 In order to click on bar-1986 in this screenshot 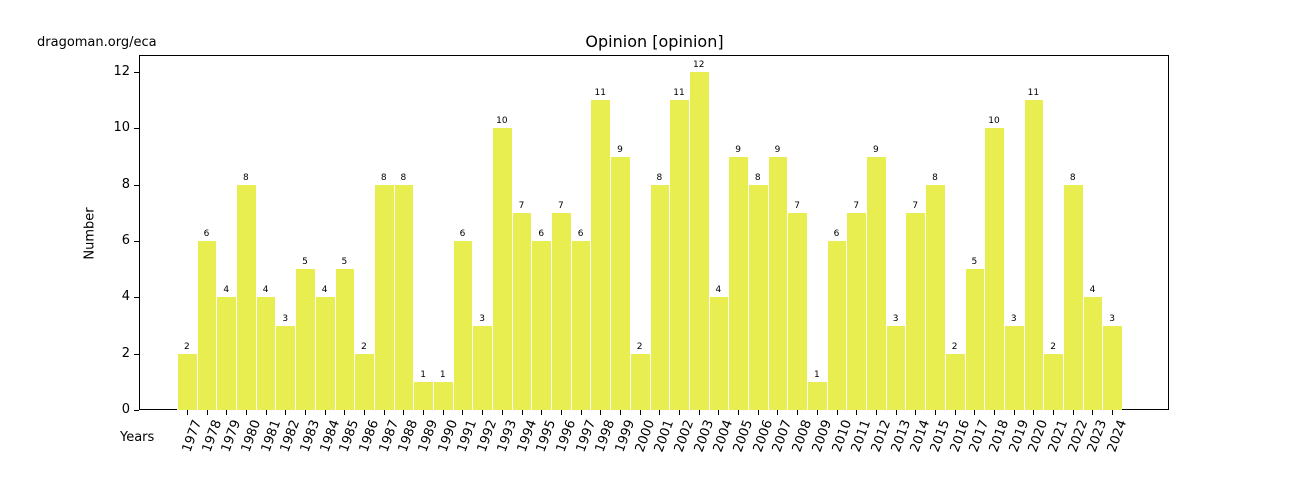, I will do `click(364, 381)`.